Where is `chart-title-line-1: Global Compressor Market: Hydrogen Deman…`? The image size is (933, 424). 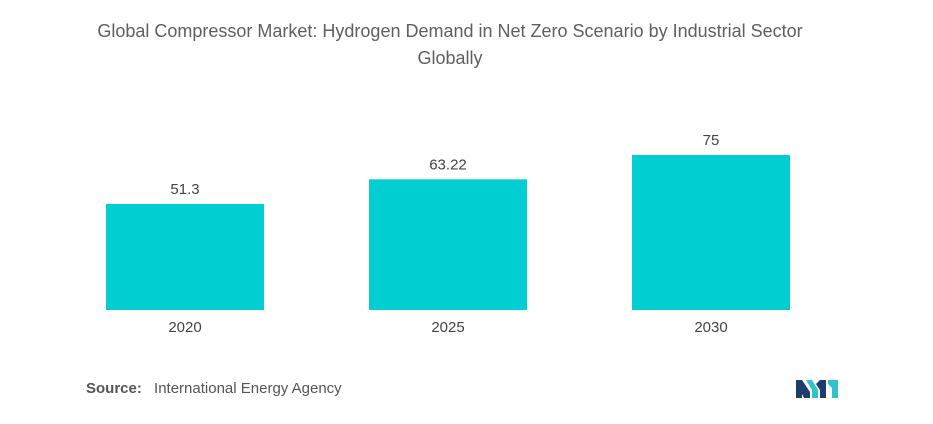
chart-title-line-1: Global Compressor Market: Hydrogen Deman… is located at coordinates (450, 31).